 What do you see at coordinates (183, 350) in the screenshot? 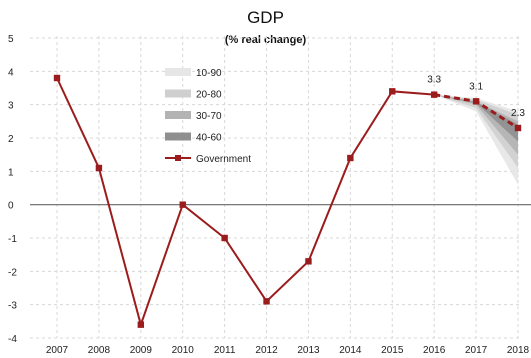
I see `x-tick-label: 2010` at bounding box center [183, 350].